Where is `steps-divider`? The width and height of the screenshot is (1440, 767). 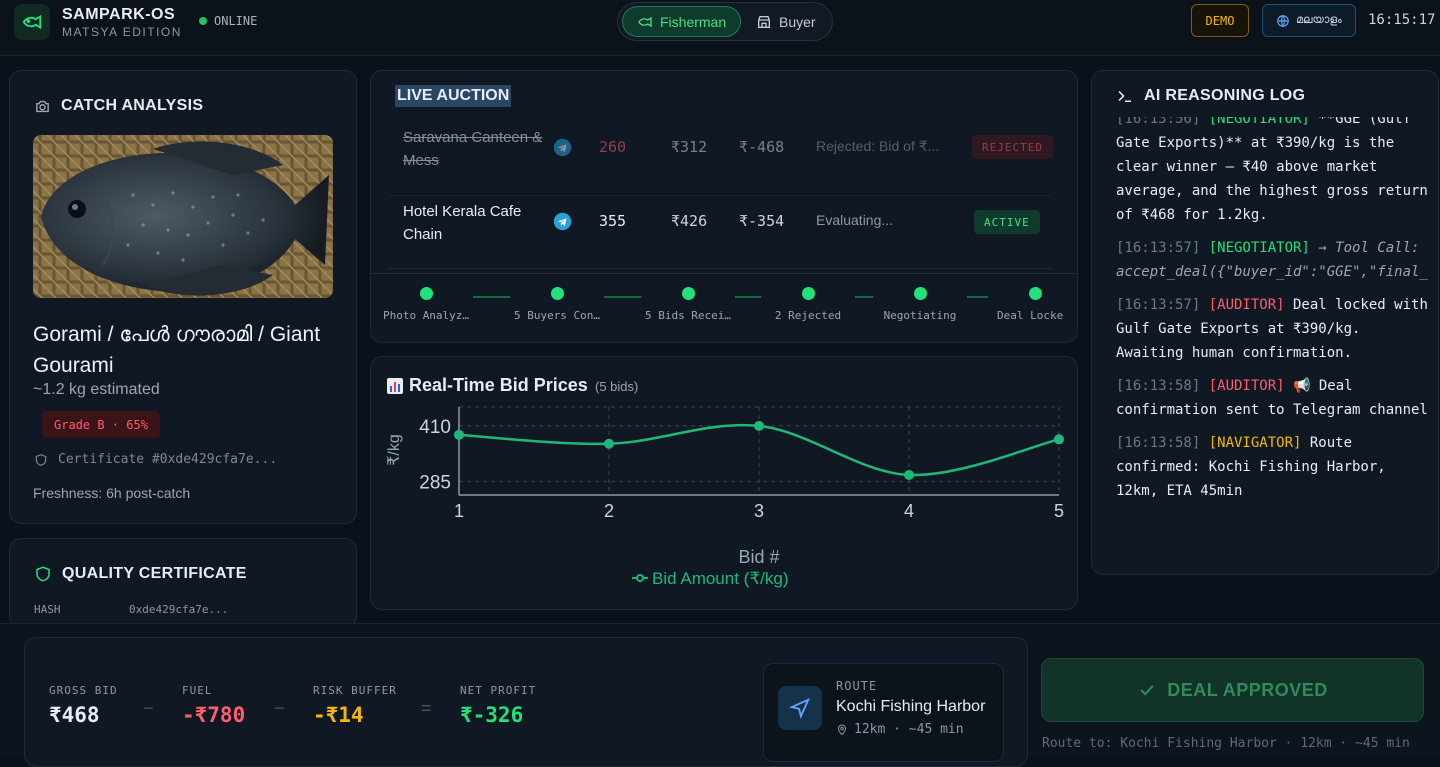
steps-divider is located at coordinates (724, 273).